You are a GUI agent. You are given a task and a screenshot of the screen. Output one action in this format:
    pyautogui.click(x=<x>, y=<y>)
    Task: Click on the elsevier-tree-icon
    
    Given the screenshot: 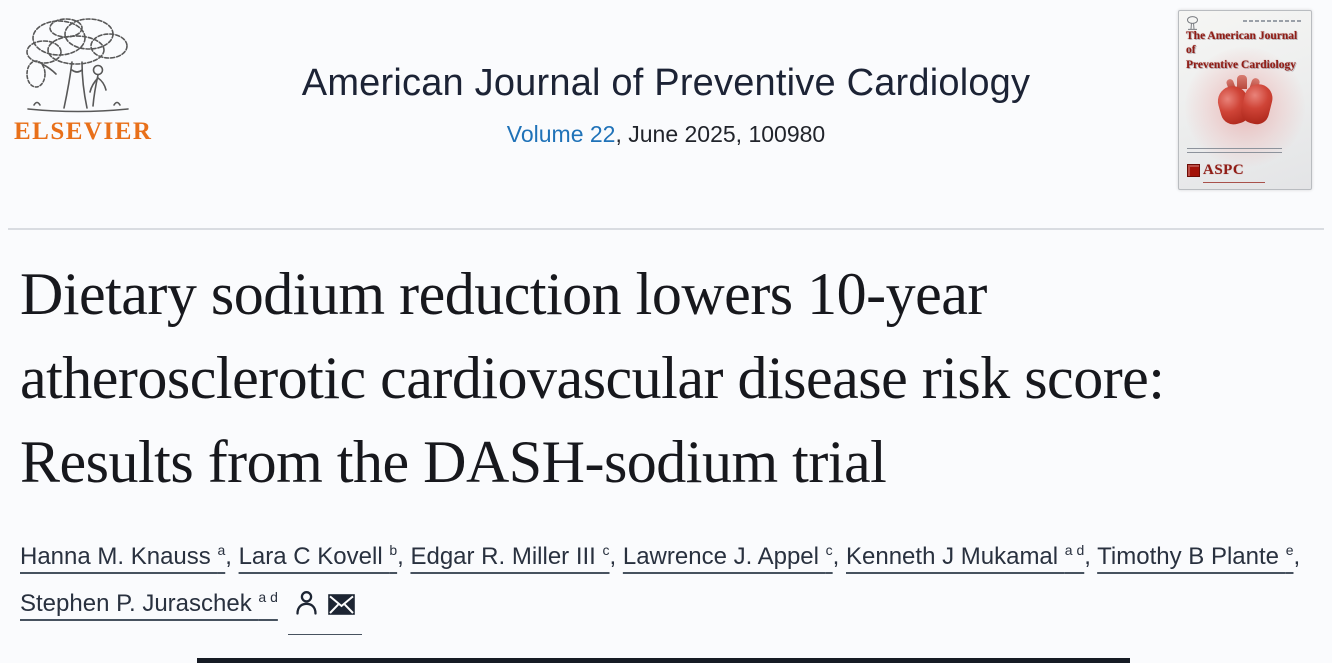 What is the action you would take?
    pyautogui.click(x=84, y=64)
    